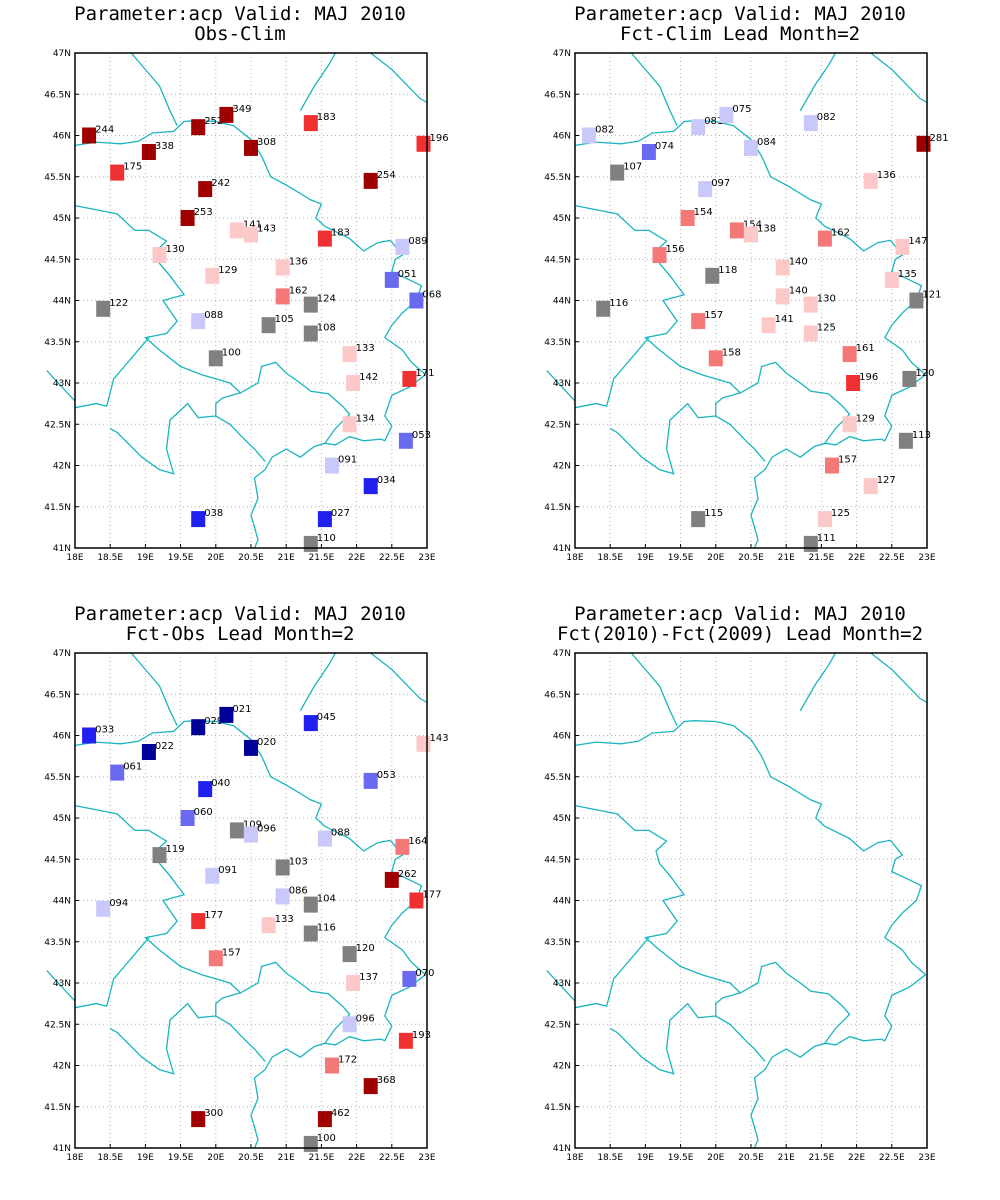 The height and width of the screenshot is (1200, 1000). Describe the element at coordinates (557, 508) in the screenshot. I see `y-tick-label: 41.5N` at that location.